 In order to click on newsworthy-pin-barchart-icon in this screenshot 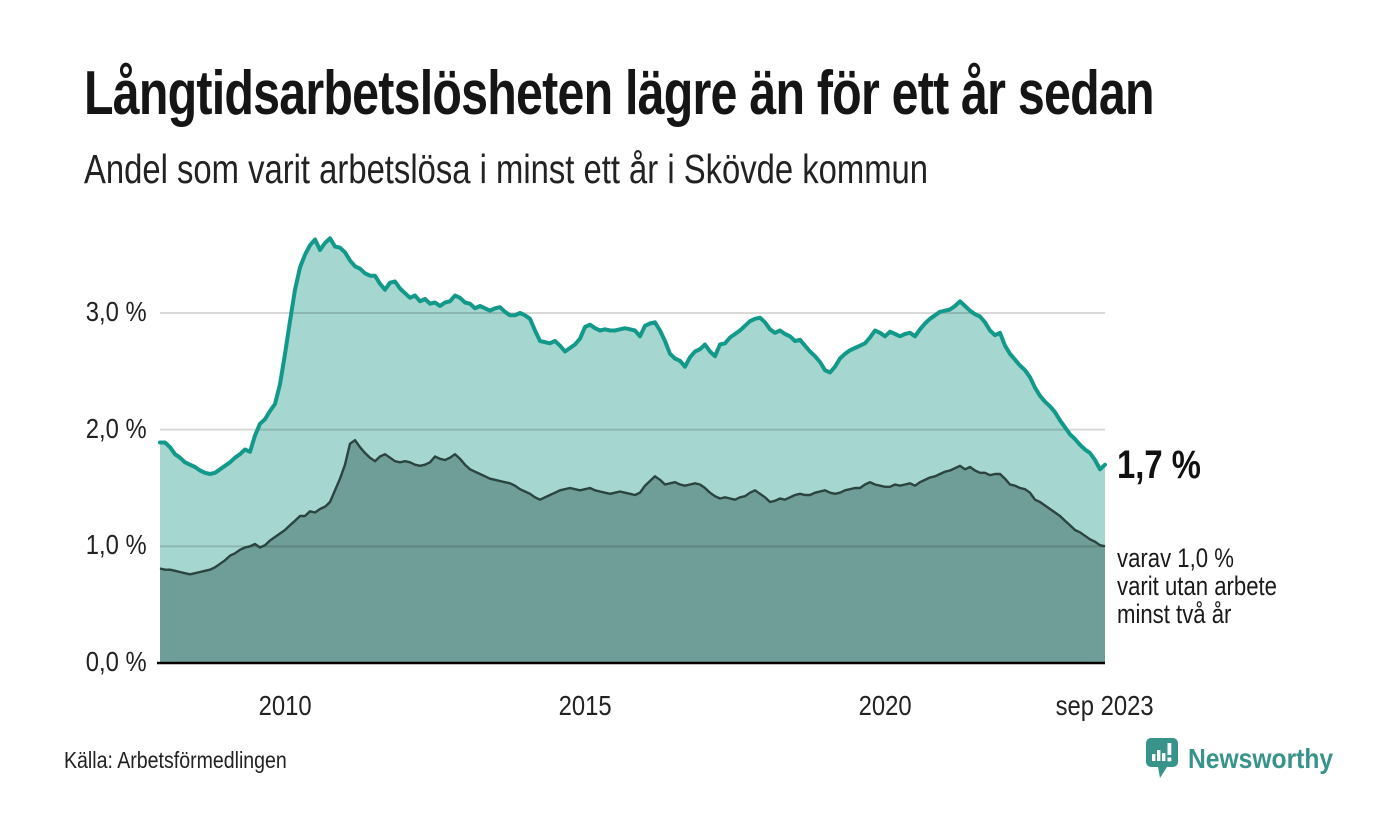, I will do `click(1162, 758)`.